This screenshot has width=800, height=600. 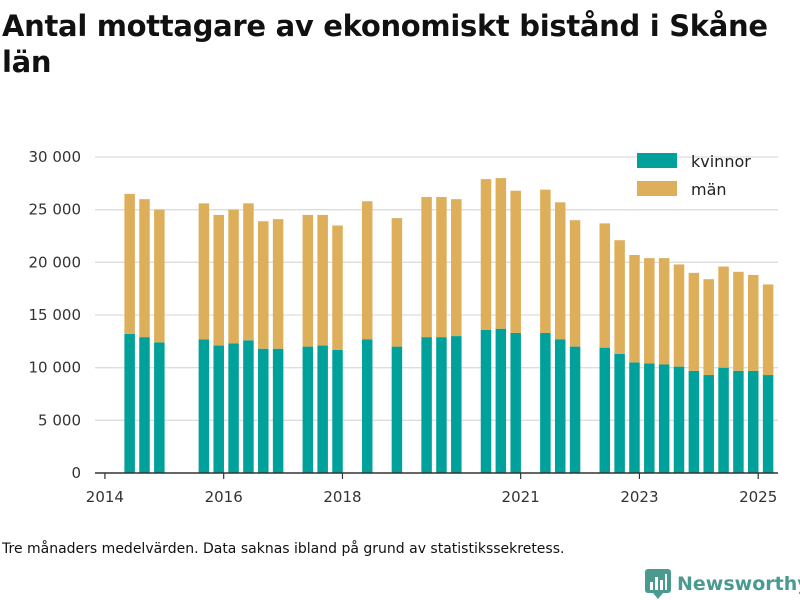 What do you see at coordinates (224, 497) in the screenshot?
I see `x-tick-label: 2016` at bounding box center [224, 497].